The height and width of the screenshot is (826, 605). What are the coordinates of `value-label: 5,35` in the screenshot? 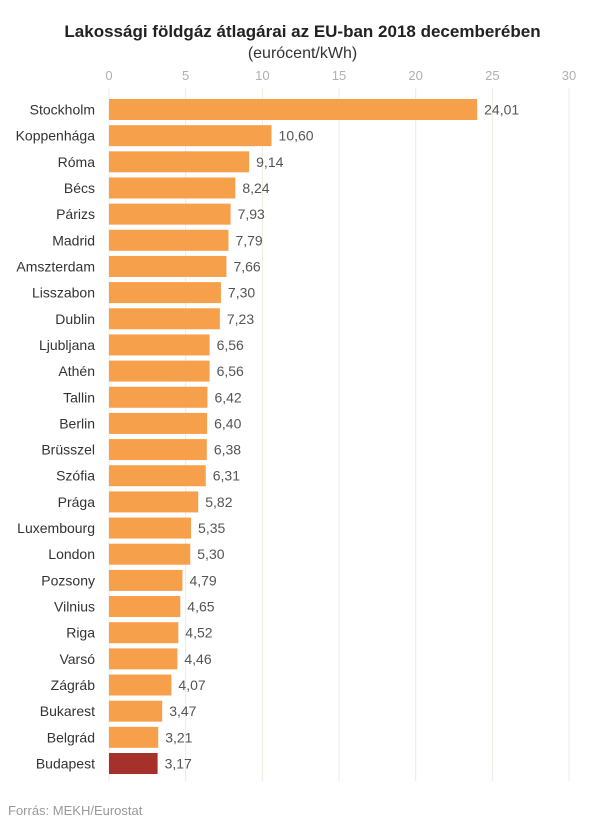 It's located at (211, 528).